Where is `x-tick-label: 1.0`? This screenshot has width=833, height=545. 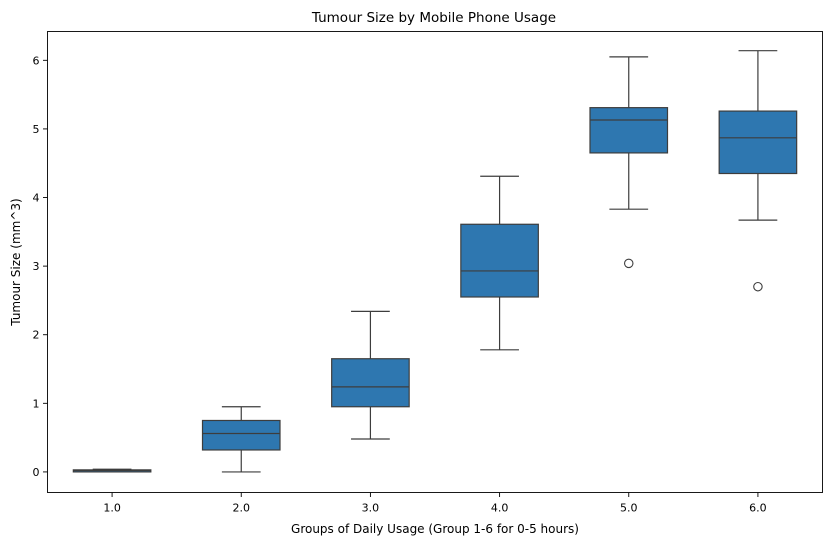
x-tick-label: 1.0 is located at coordinates (112, 508).